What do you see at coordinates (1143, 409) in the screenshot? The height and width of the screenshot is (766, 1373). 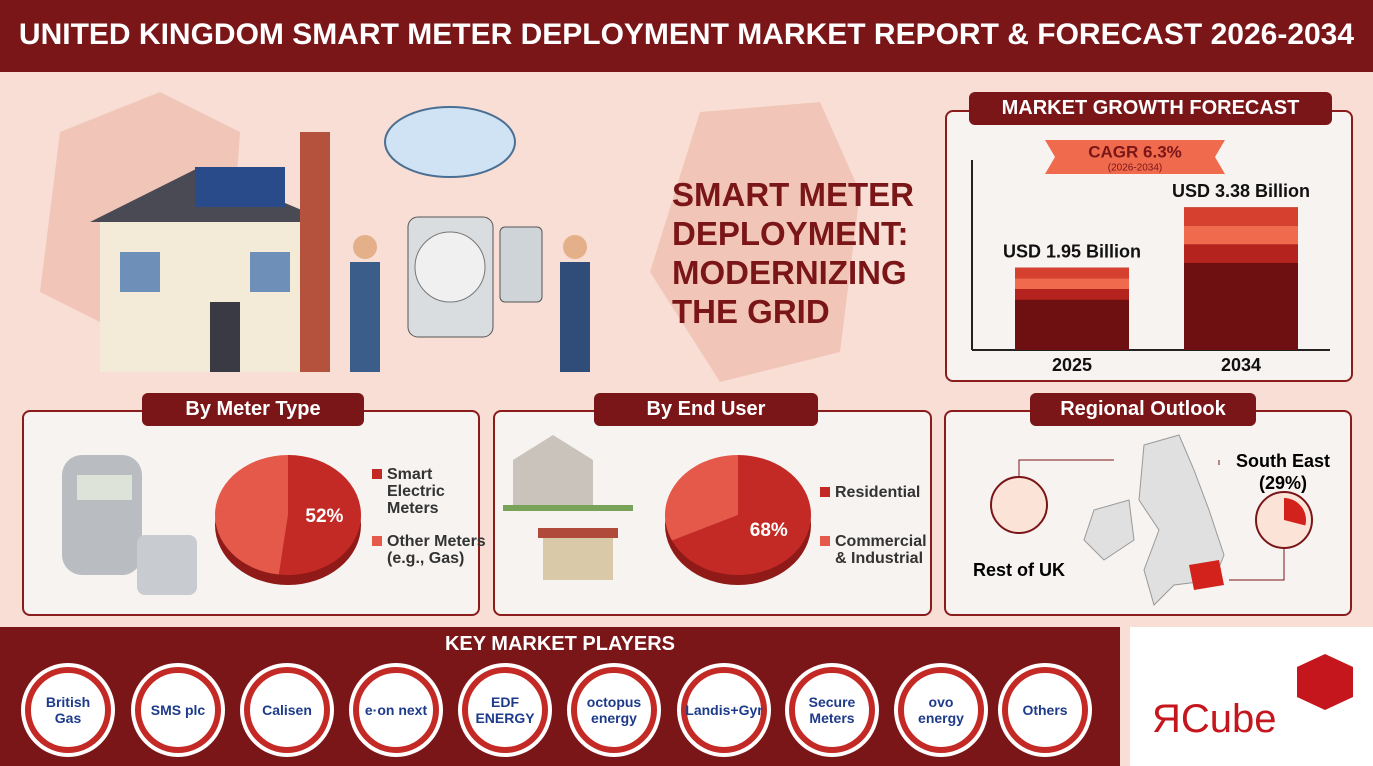 I see `panel-title: Regional Outlook` at bounding box center [1143, 409].